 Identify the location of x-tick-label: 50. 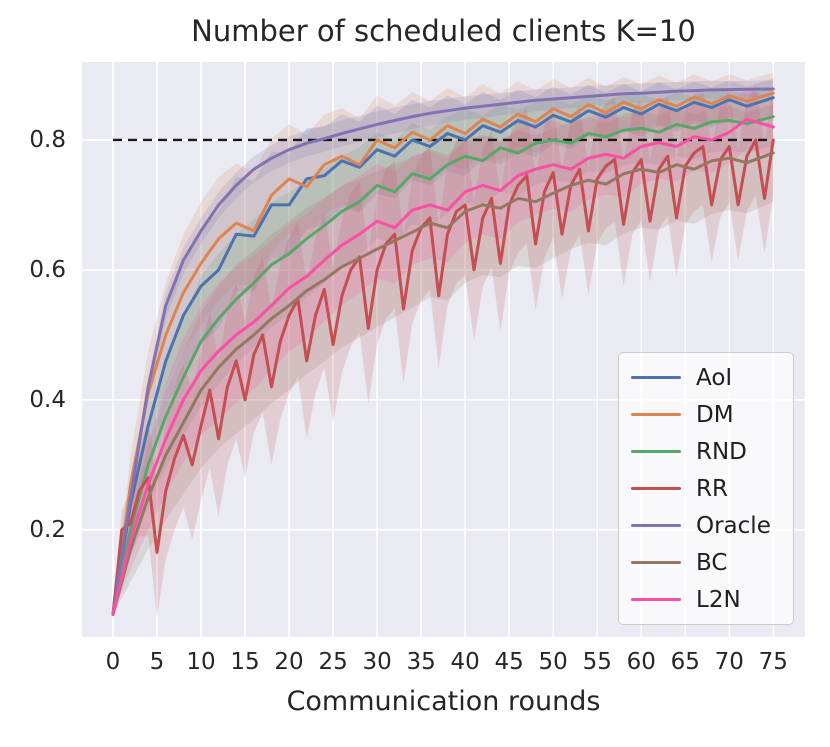
(553, 662).